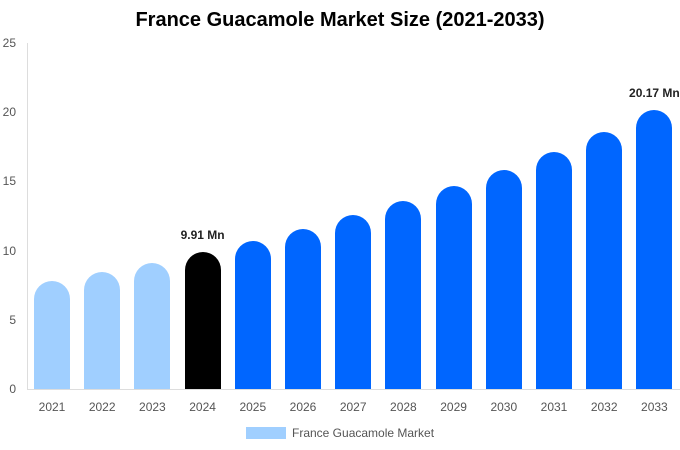  Describe the element at coordinates (9, 250) in the screenshot. I see `y-tick-label: 10` at that location.